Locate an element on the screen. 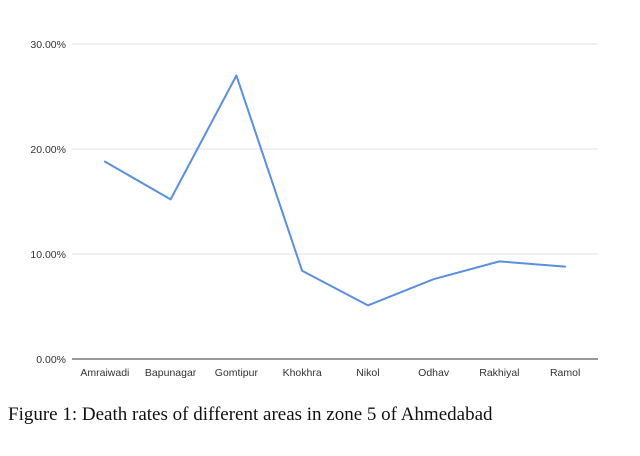 Image resolution: width=640 pixels, height=456 pixels. x-tick-label: Rakhiyal is located at coordinates (499, 373).